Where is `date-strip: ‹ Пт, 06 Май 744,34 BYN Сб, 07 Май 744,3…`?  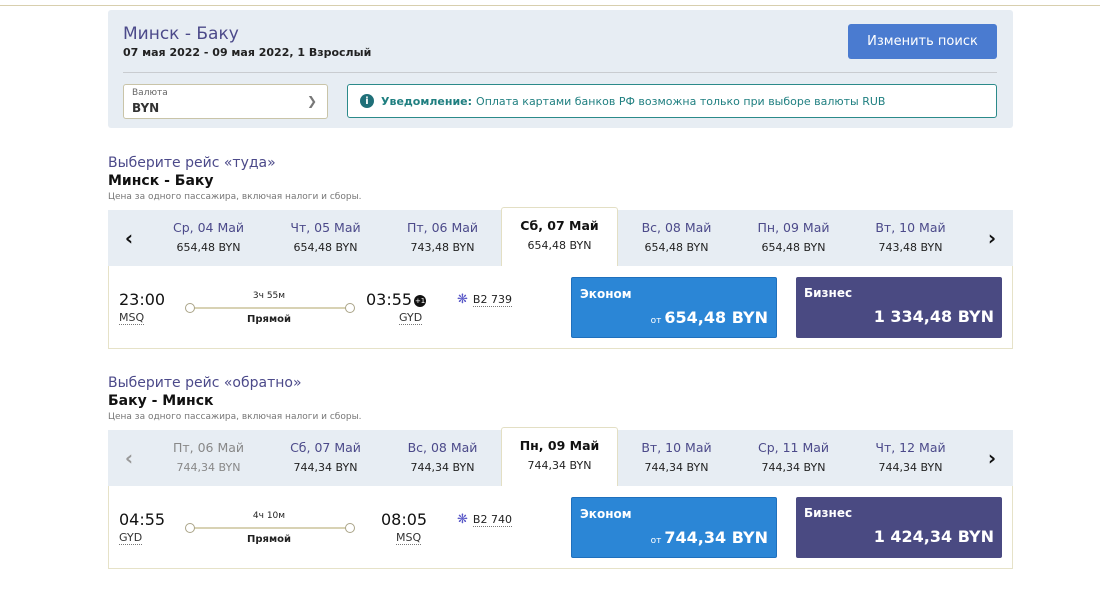 date-strip: ‹ Пт, 06 Май 744,34 BYN Сб, 07 Май 744,3… is located at coordinates (560, 457).